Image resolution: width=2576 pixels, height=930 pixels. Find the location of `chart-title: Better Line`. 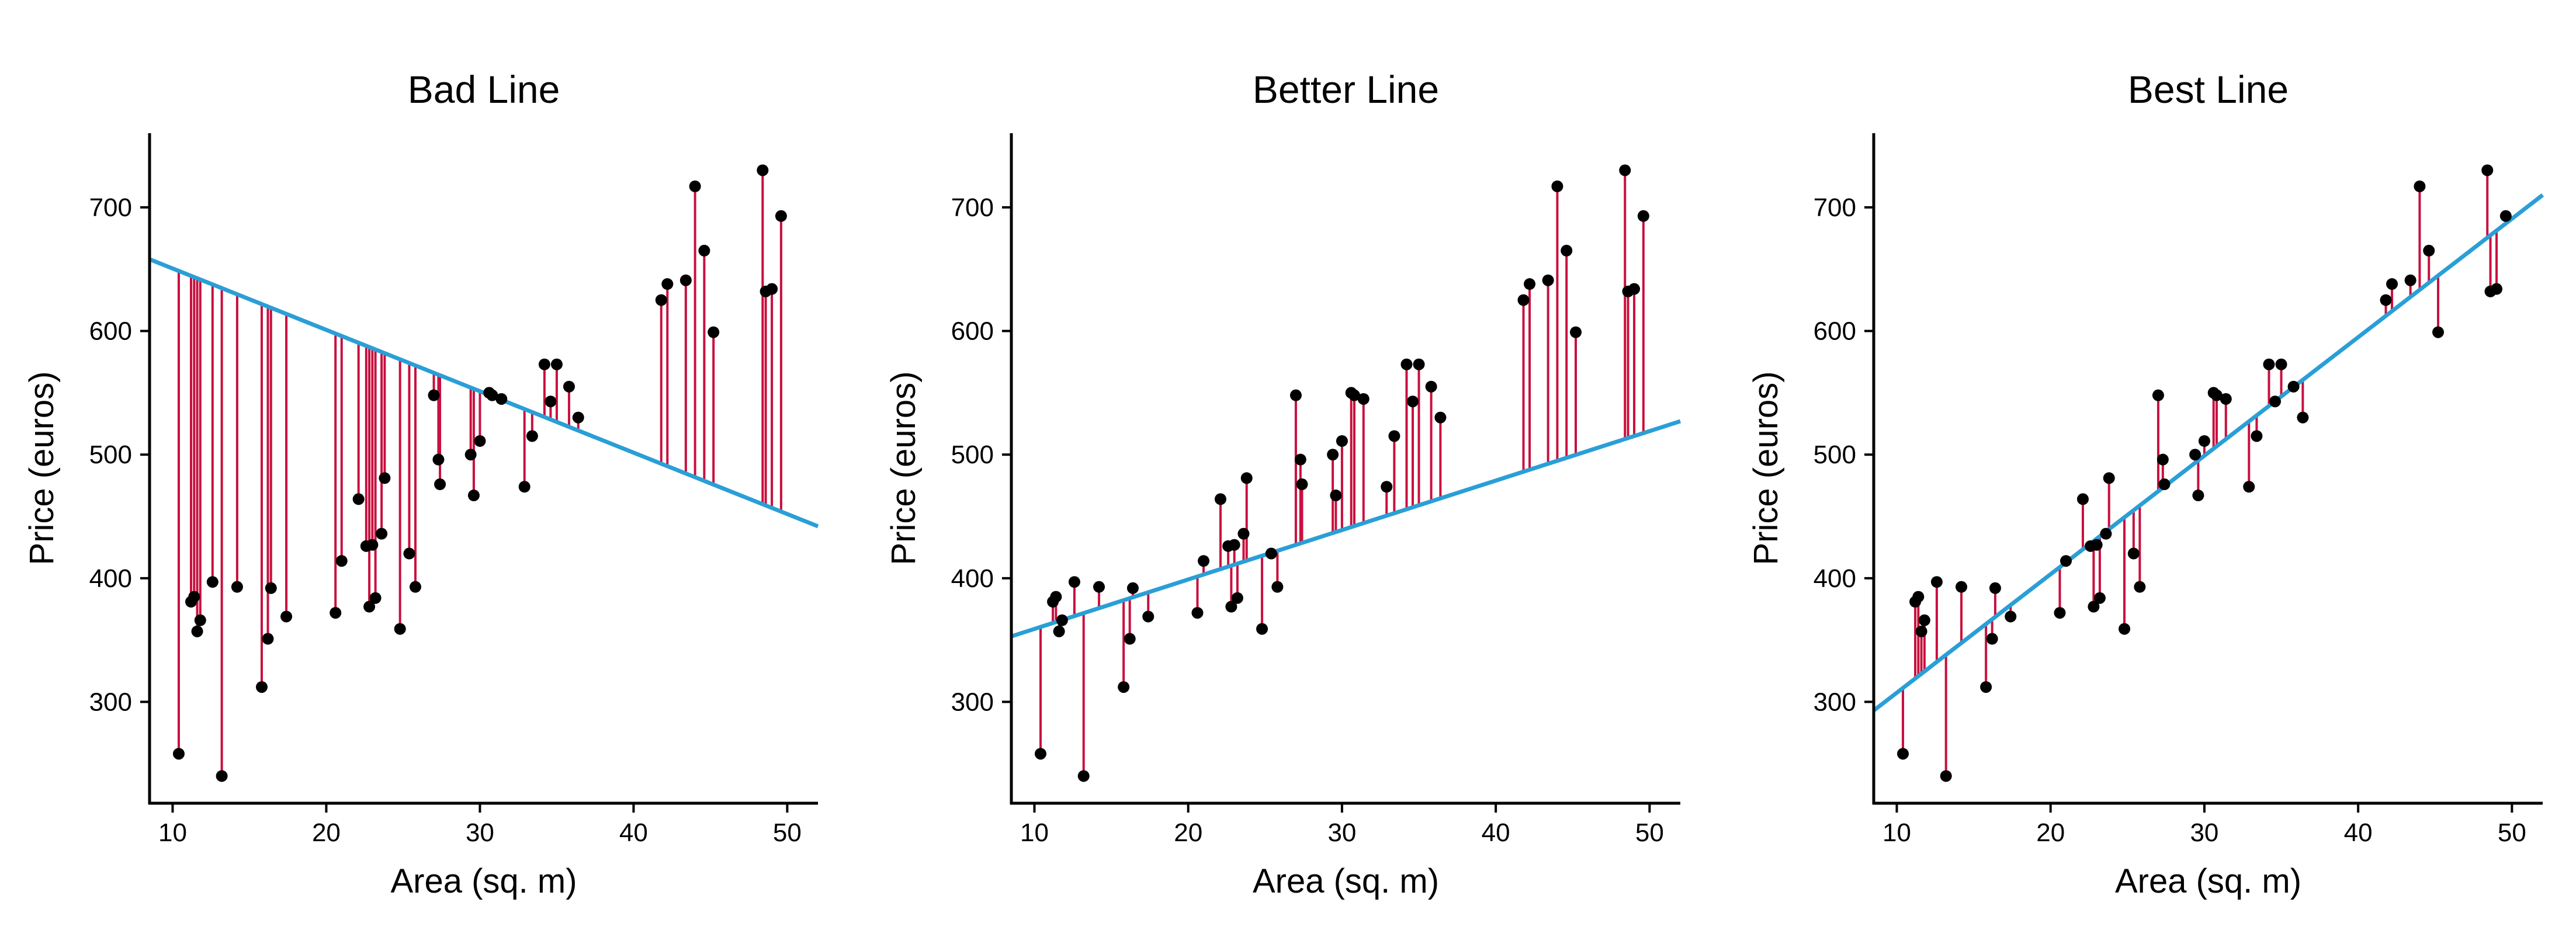

chart-title: Better Line is located at coordinates (1346, 89).